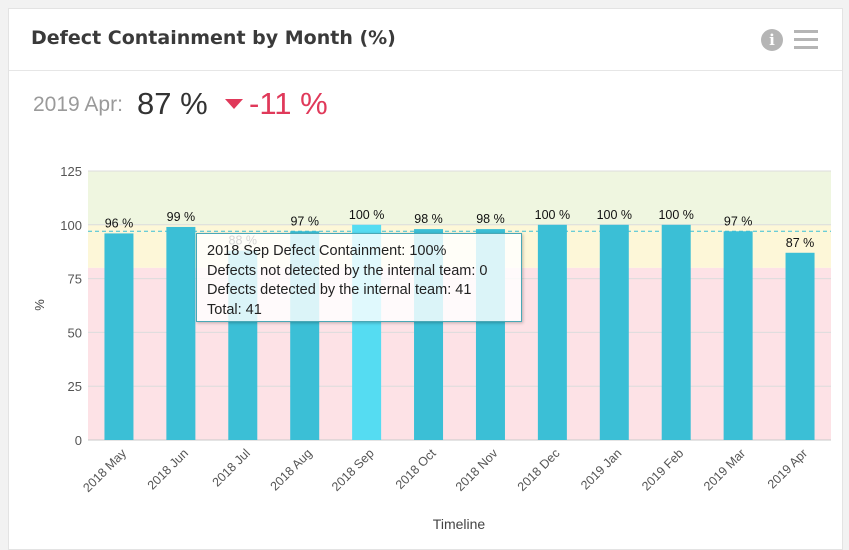  Describe the element at coordinates (772, 40) in the screenshot. I see `info-icon: i` at that location.